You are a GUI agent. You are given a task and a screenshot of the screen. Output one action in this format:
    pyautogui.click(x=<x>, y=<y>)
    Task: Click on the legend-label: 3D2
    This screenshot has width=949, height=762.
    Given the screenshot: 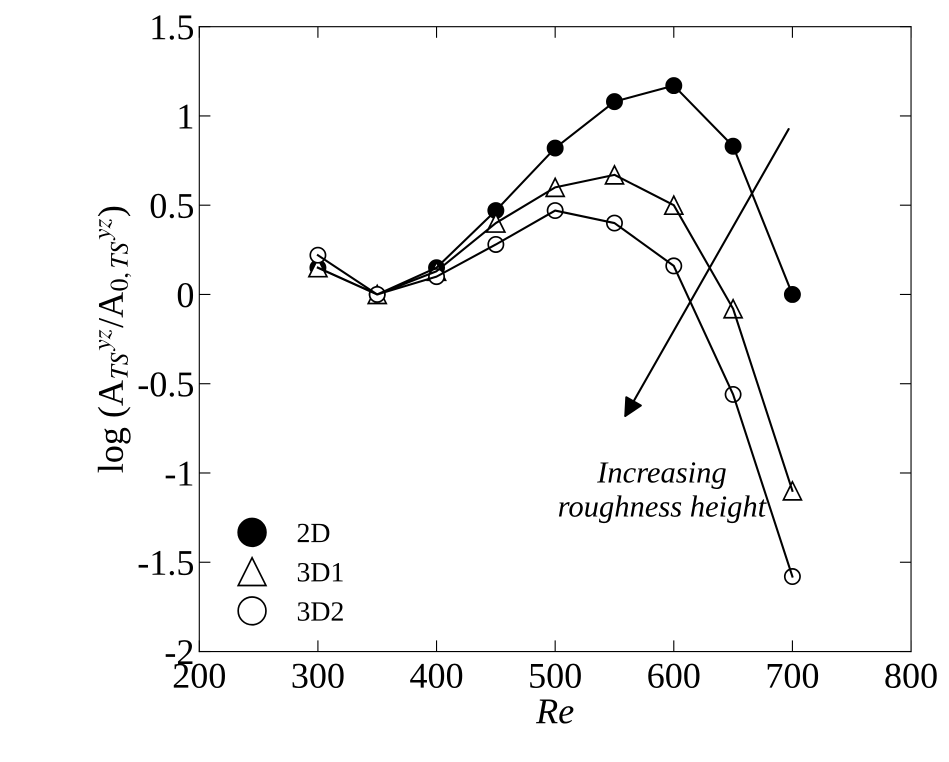 What is the action you would take?
    pyautogui.click(x=320, y=611)
    